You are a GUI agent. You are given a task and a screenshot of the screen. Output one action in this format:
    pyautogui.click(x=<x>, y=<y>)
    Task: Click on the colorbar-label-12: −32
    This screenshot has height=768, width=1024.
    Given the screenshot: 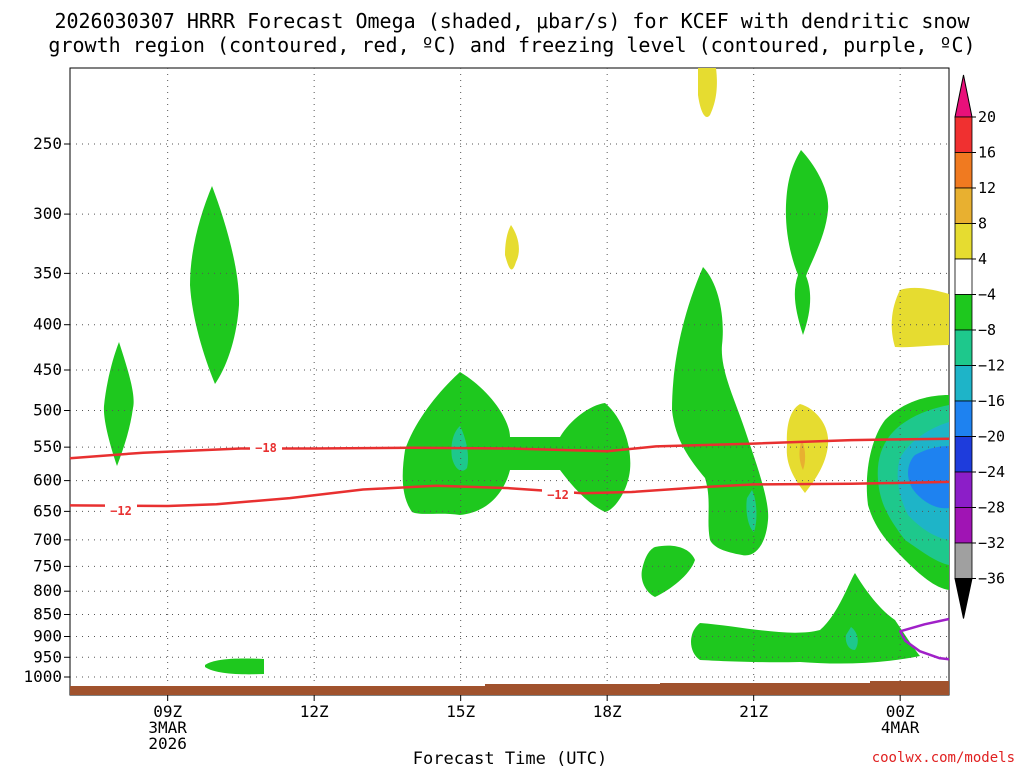 What is the action you would take?
    pyautogui.click(x=991, y=543)
    